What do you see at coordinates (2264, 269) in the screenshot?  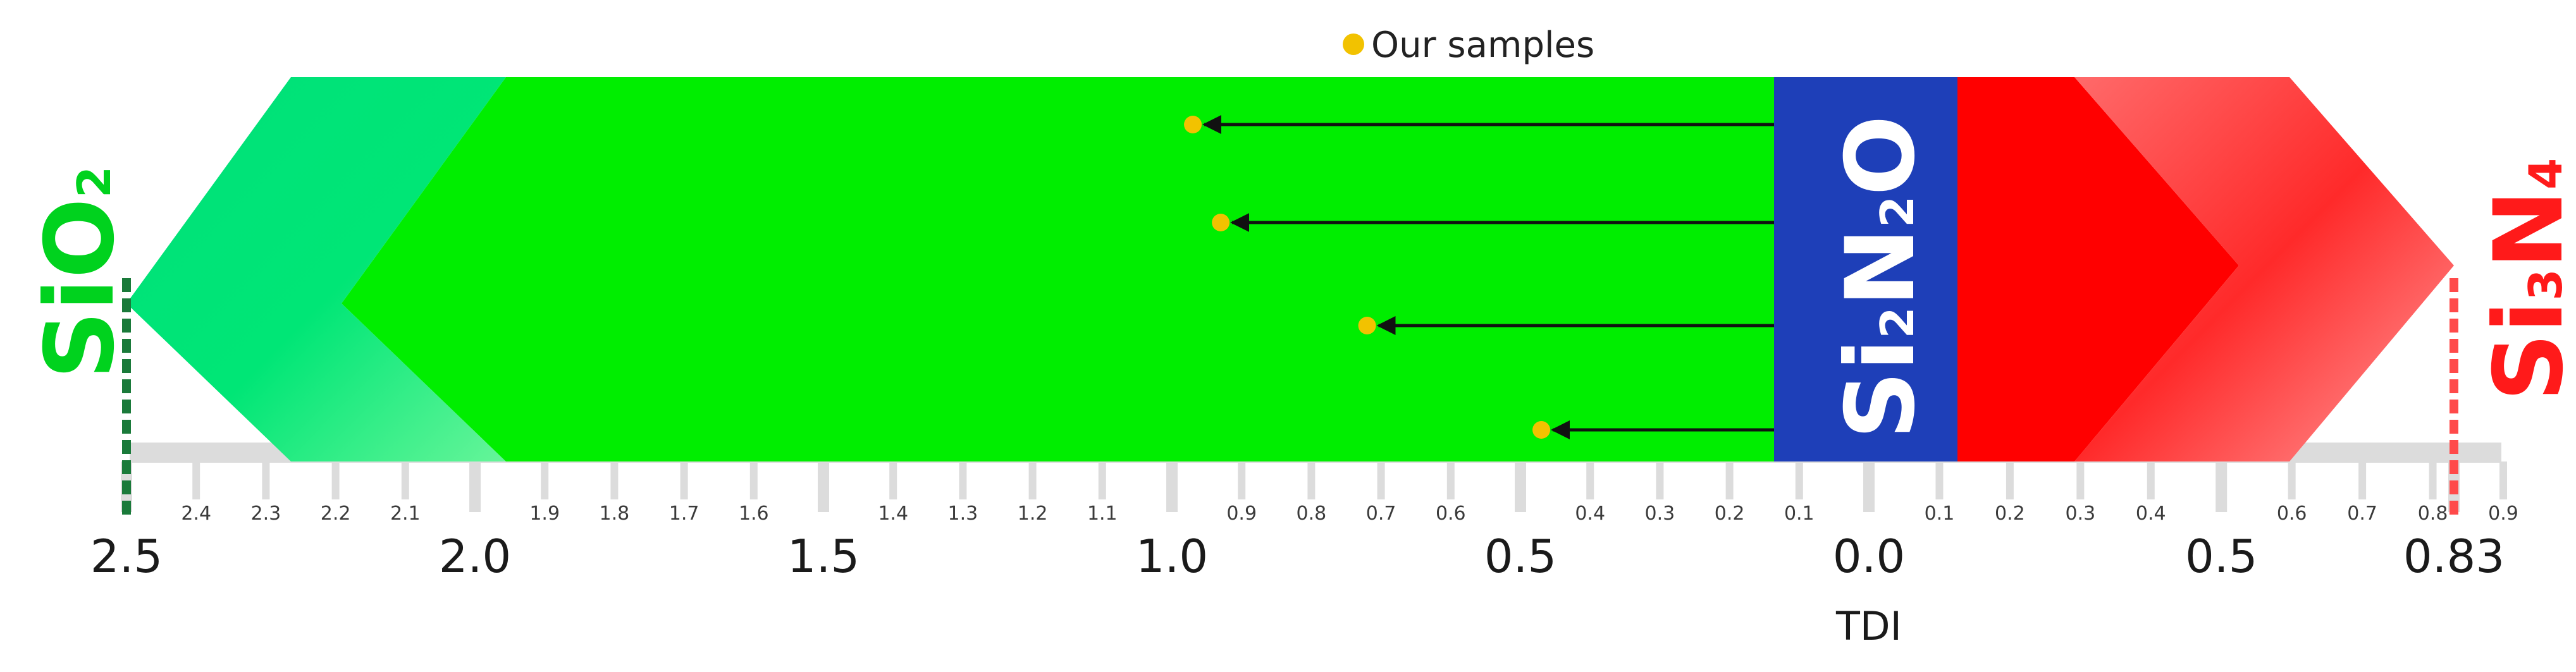 I see `si3n4-gradient-band` at bounding box center [2264, 269].